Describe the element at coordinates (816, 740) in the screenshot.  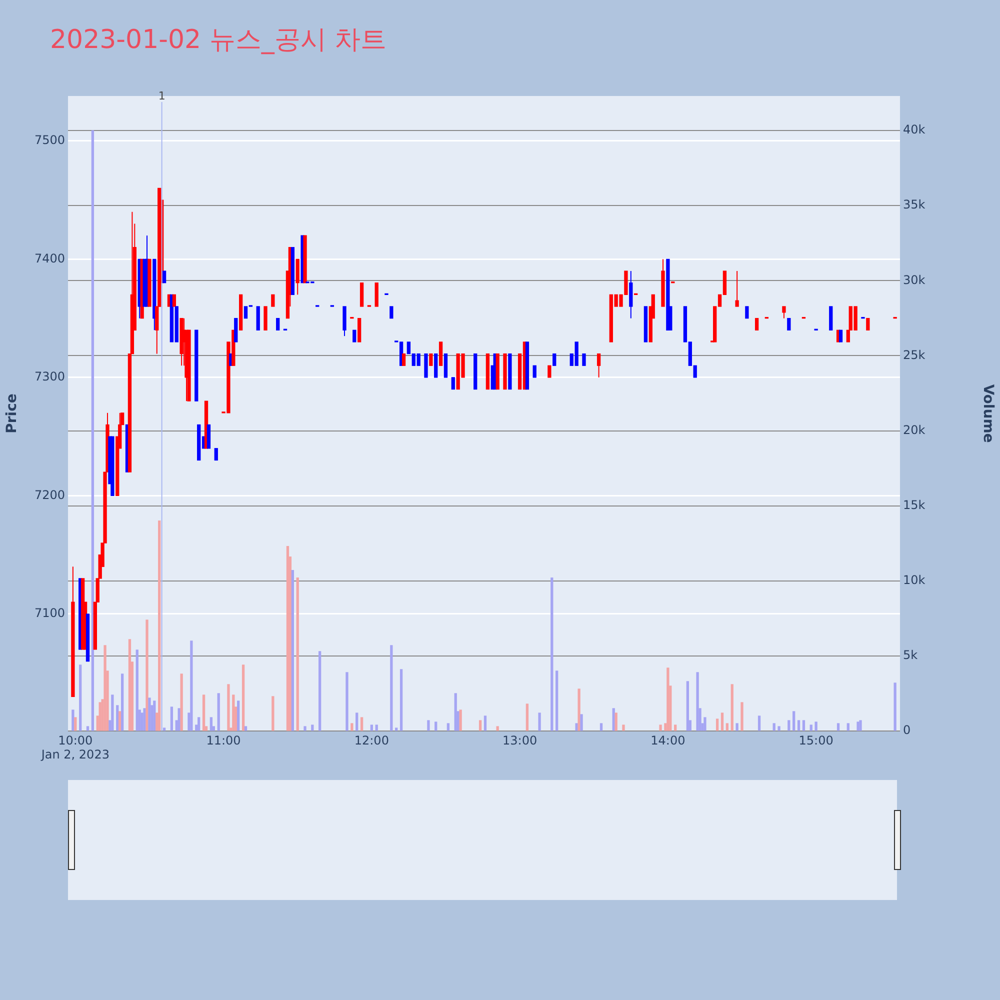
I see `x-tick-label: 15:00` at that location.